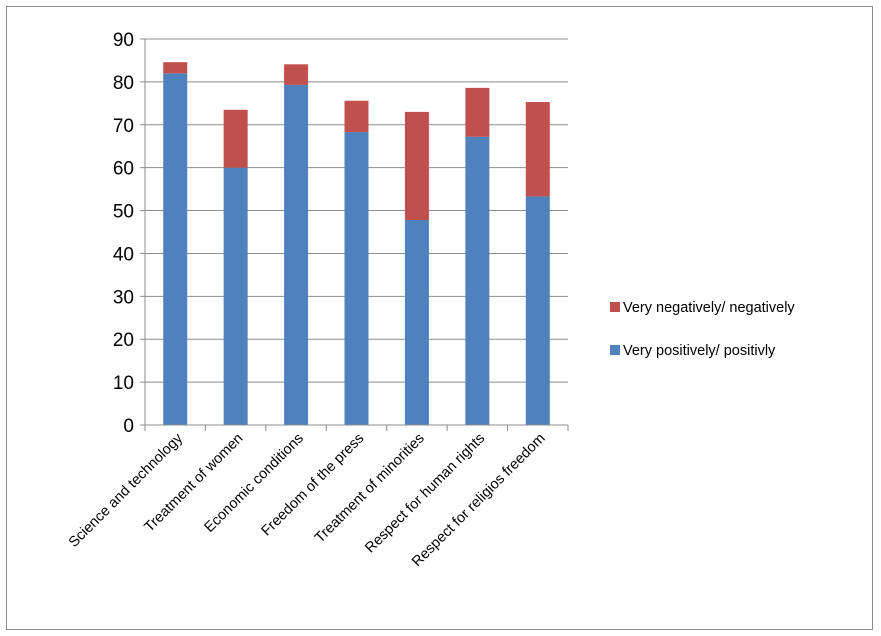 This screenshot has width=881, height=636. I want to click on x-category-label: Freedom of the press, so click(313, 485).